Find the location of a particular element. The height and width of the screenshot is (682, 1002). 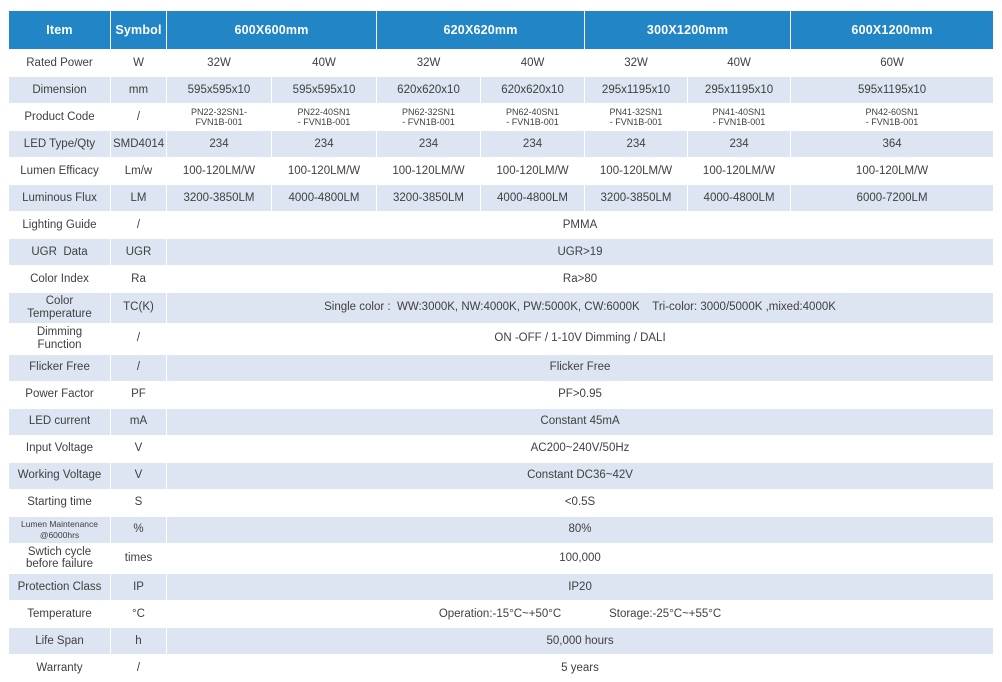

value-cell: 40W is located at coordinates (533, 63).